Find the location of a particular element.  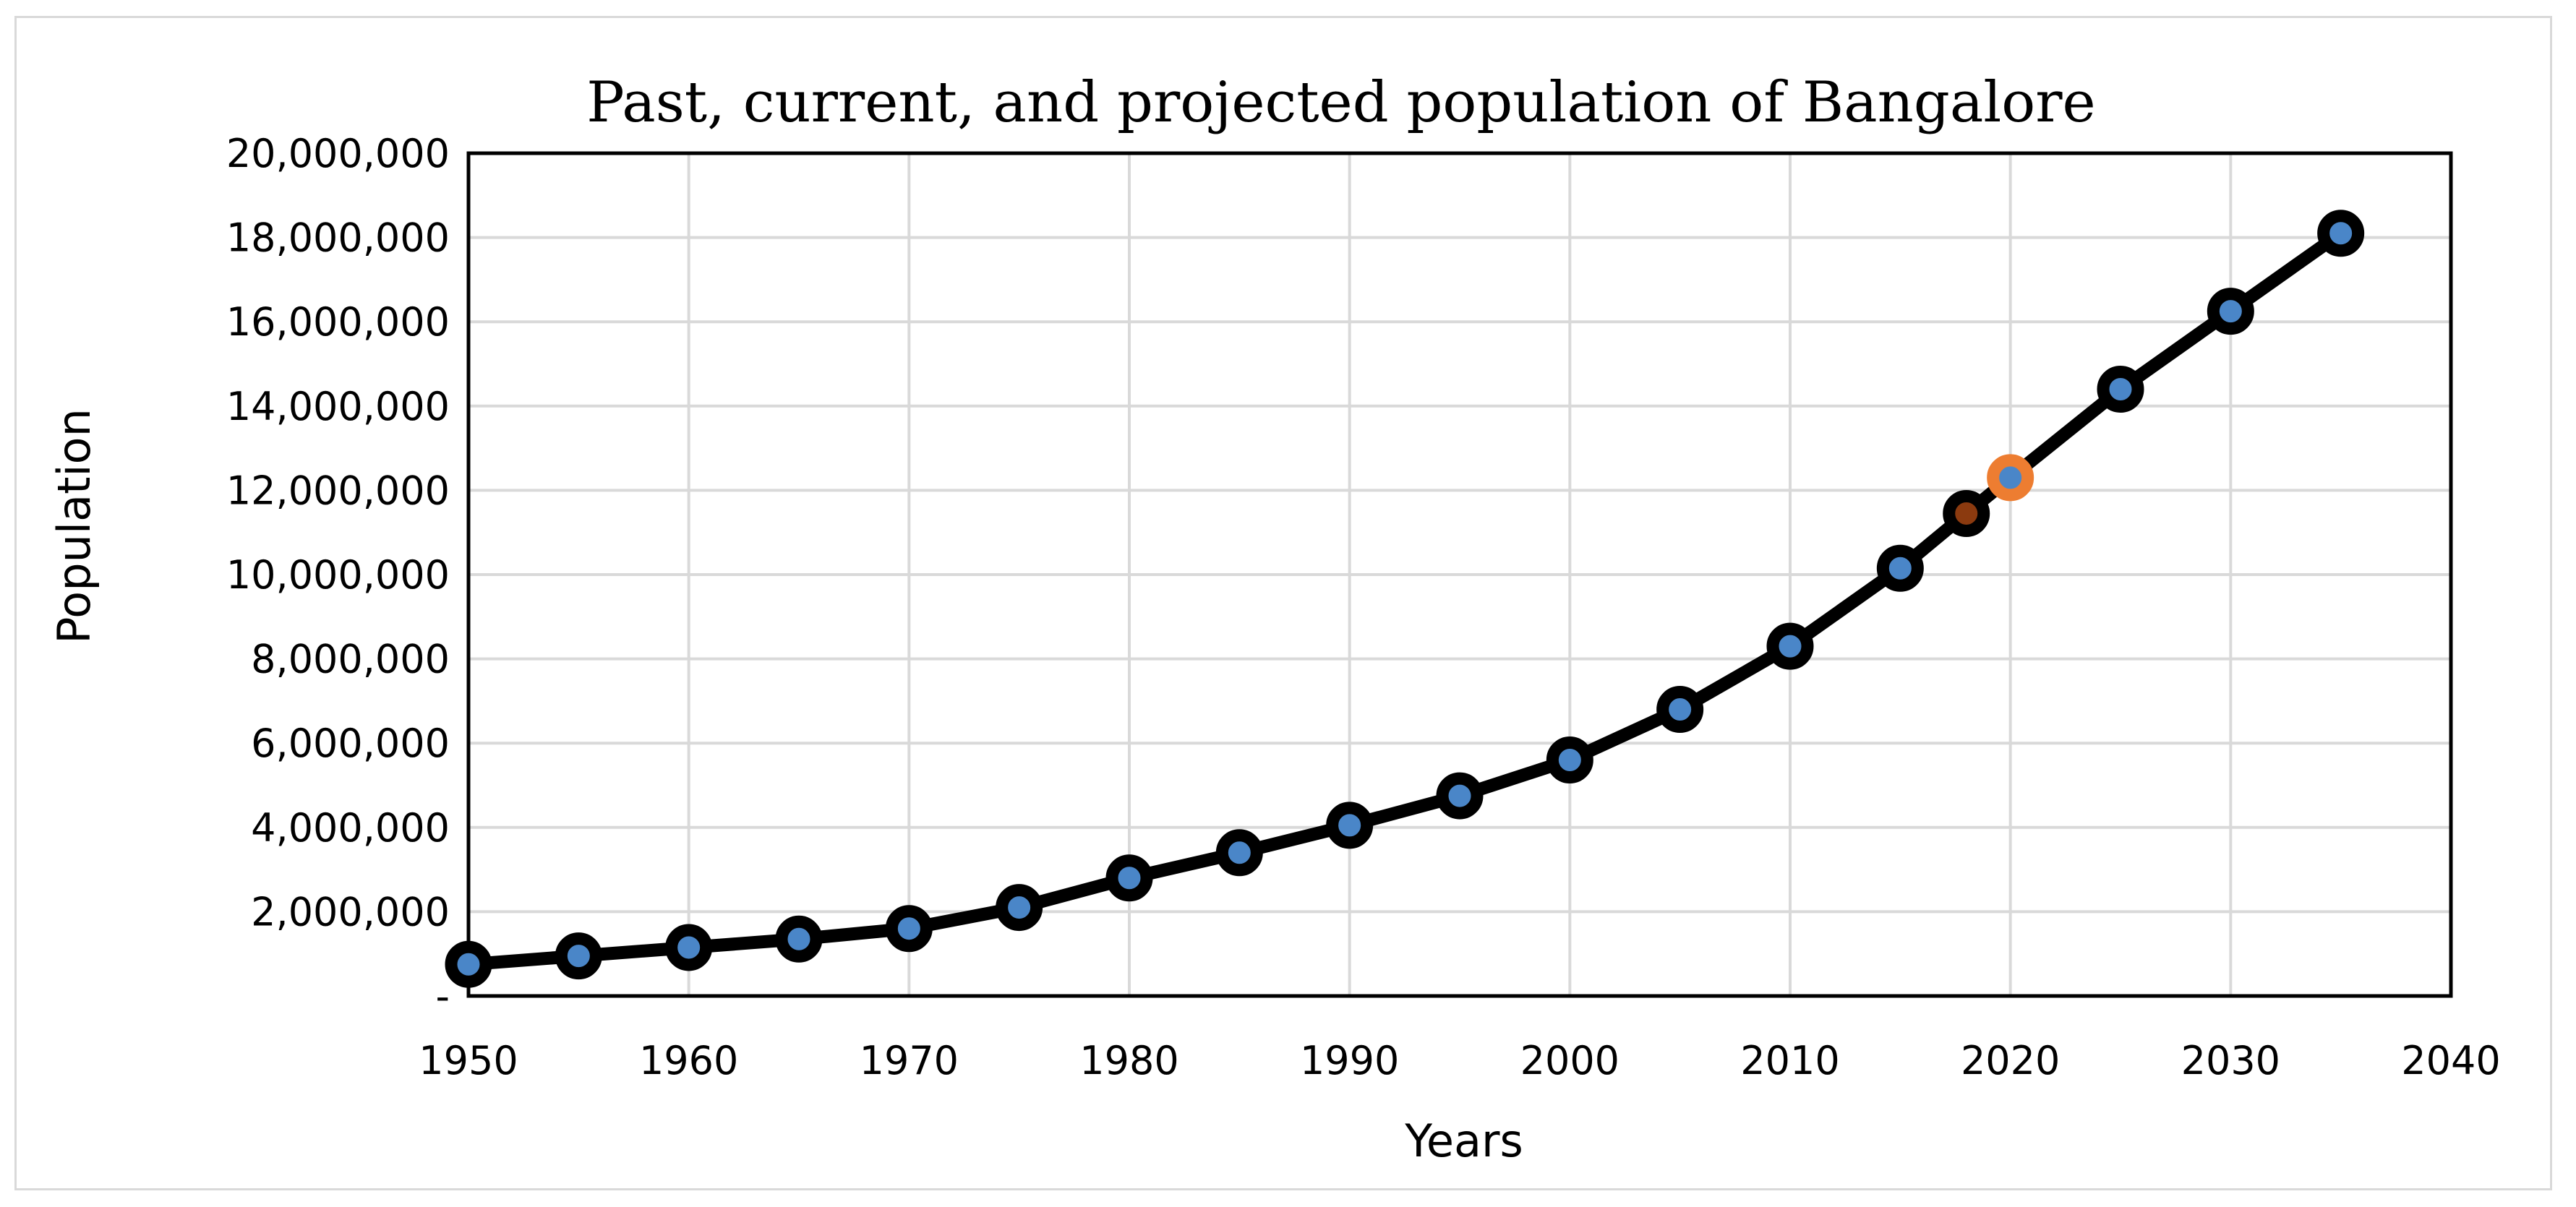

x-tick-label: 1980 is located at coordinates (1128, 1060).